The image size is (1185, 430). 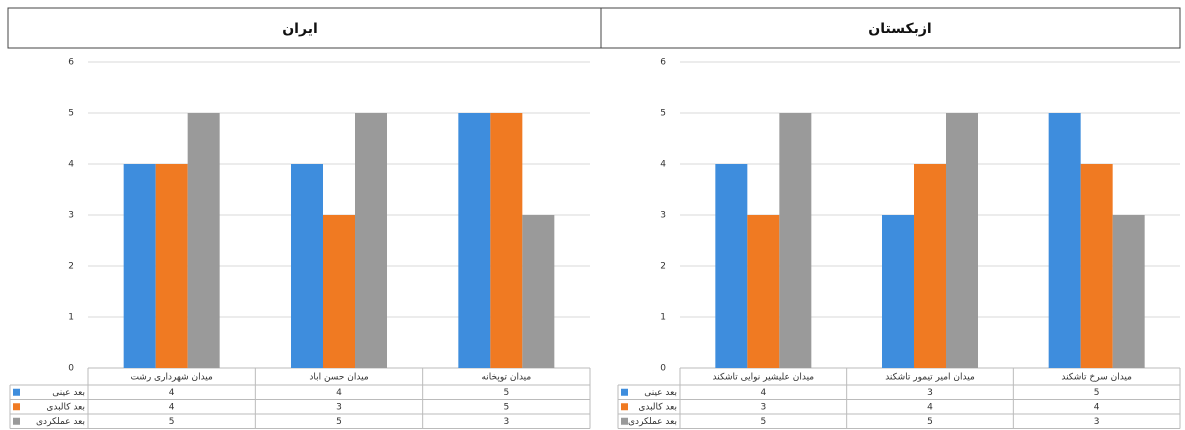 I want to click on x-tick-label: میدان علیشیر نوایی تاشکند, so click(x=764, y=378).